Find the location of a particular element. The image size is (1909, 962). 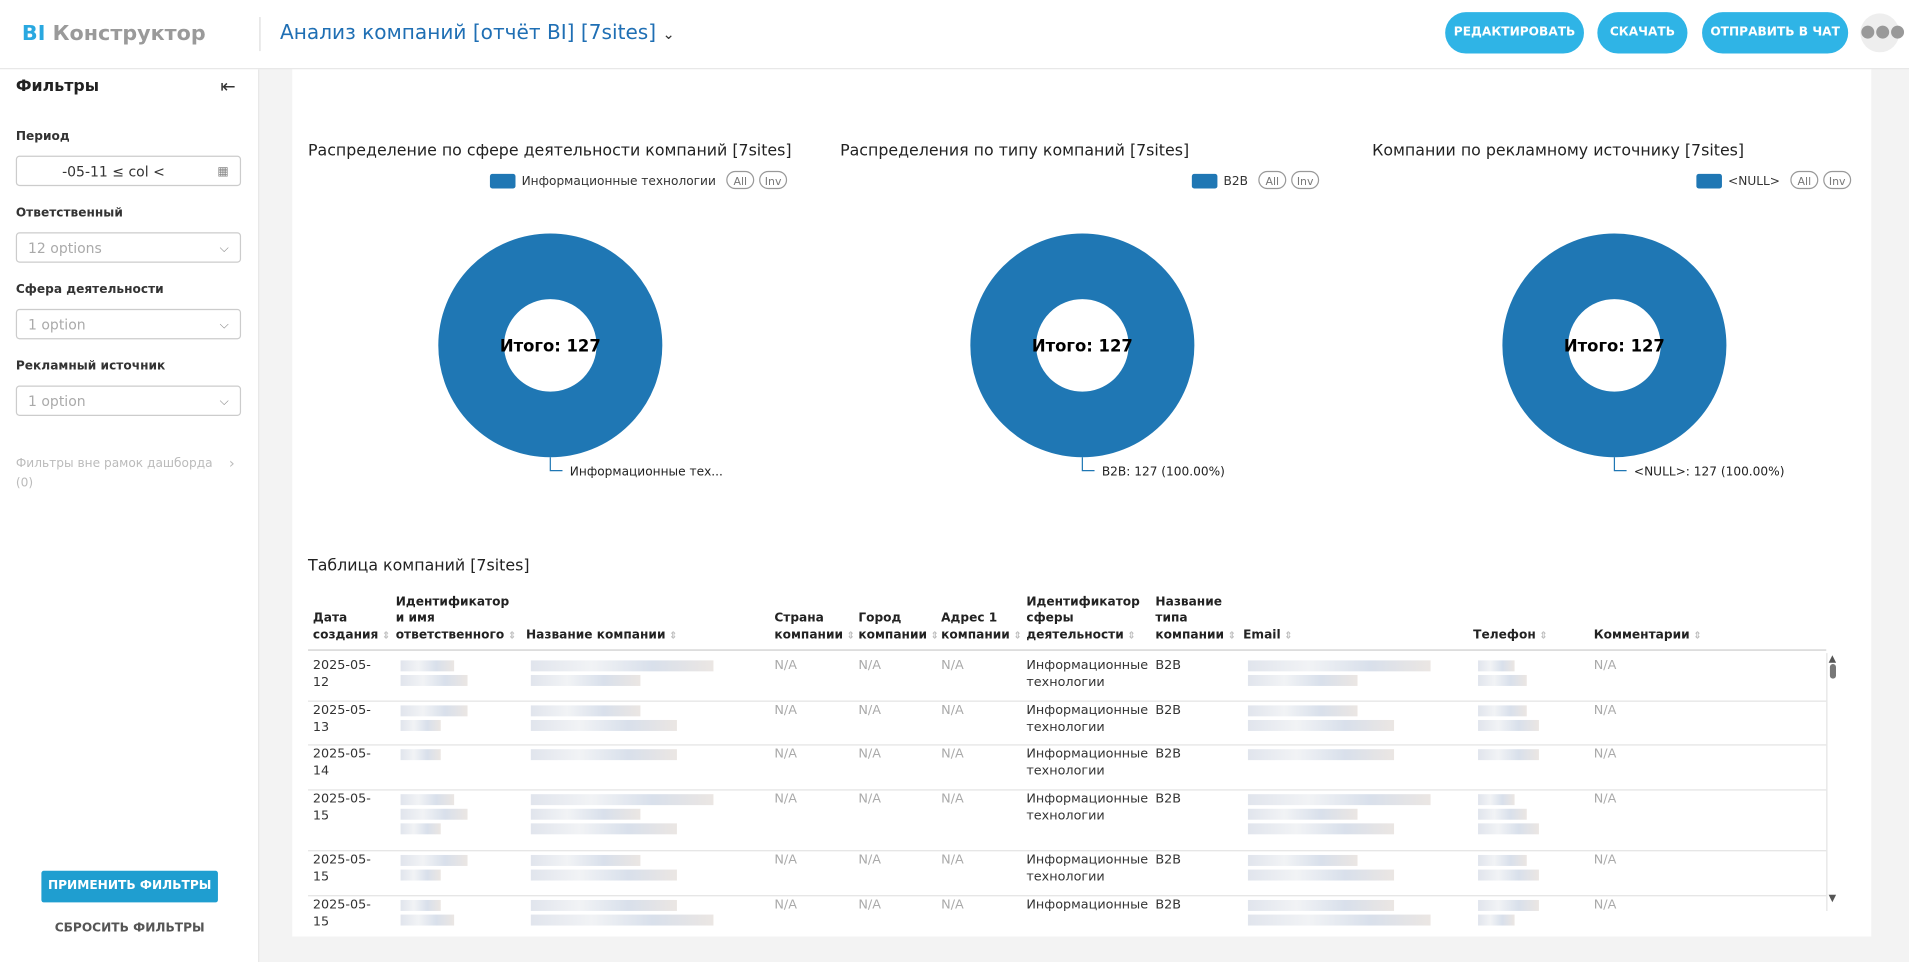

column-header: Идентификатор и имя ответственного ⇕ is located at coordinates (456, 618).